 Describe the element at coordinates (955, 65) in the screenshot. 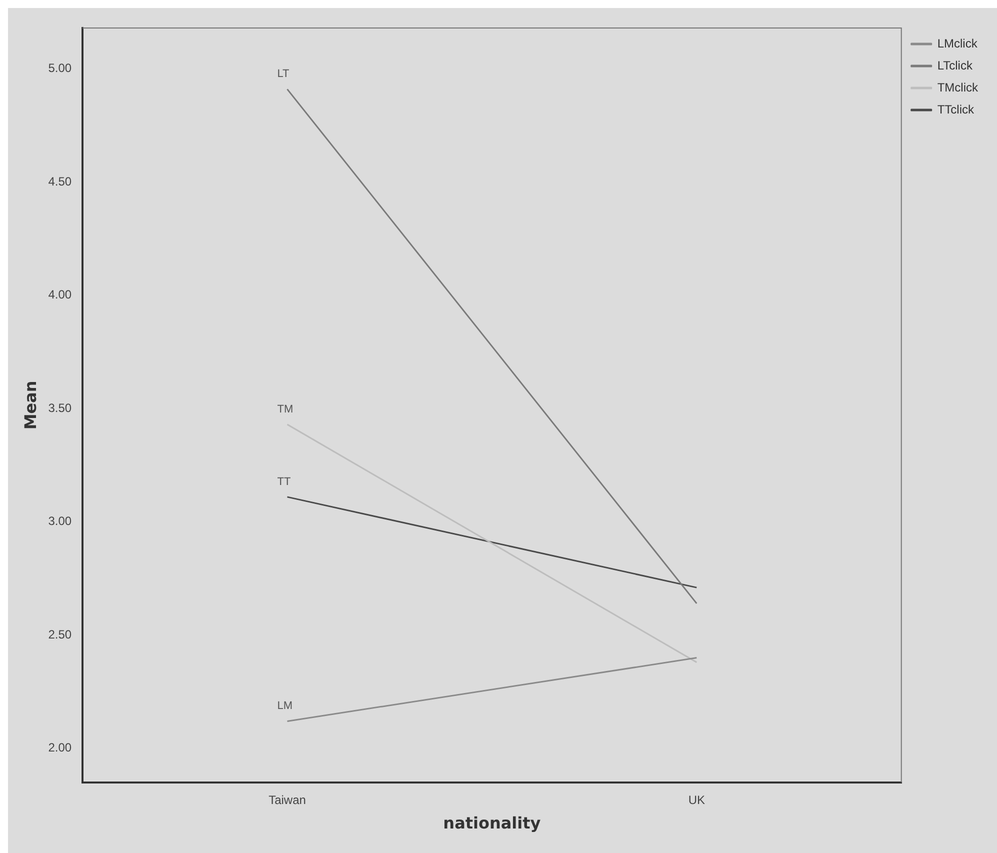

I see `legend-label: LTclick` at that location.